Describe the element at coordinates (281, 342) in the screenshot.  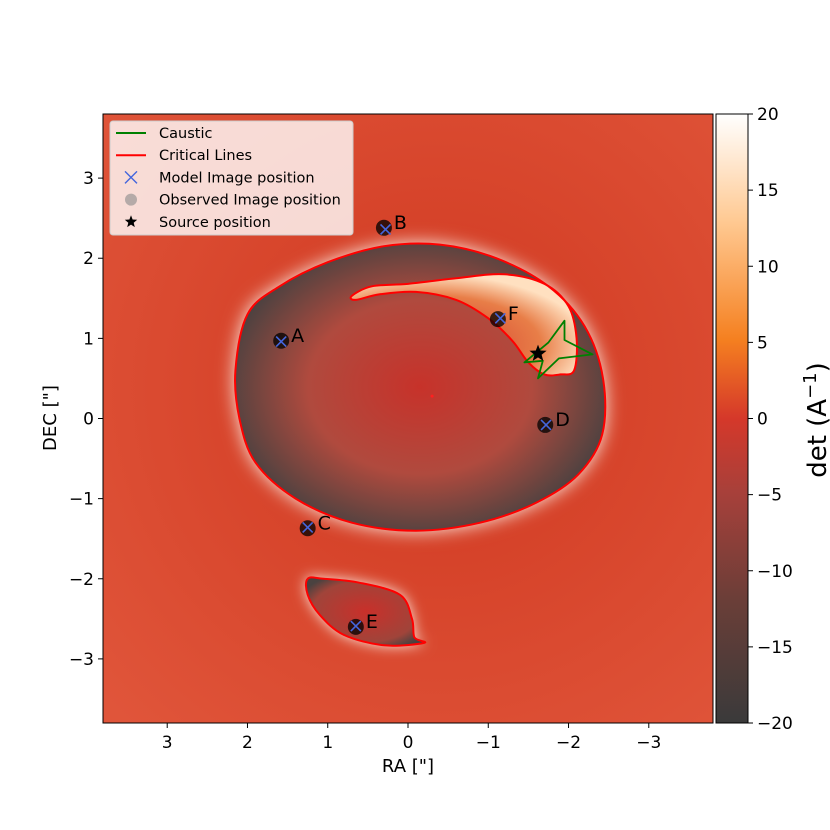
I see `model-image-A` at that location.